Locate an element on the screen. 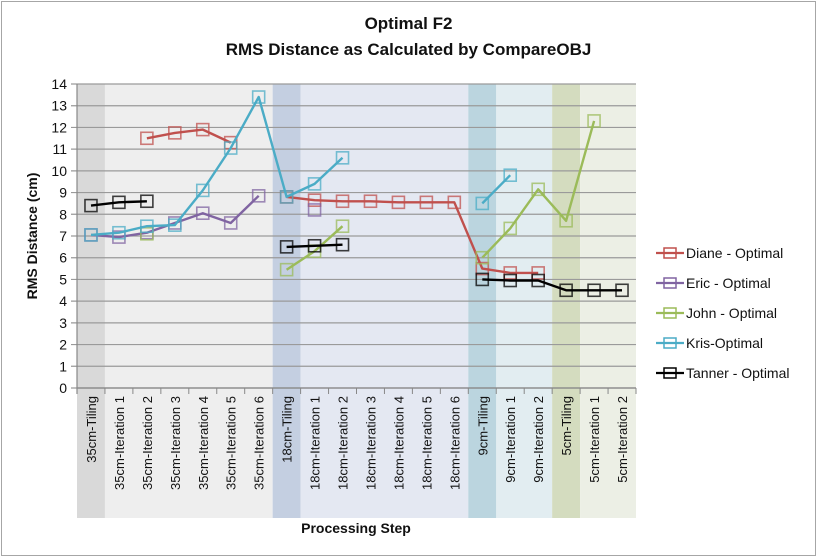 This screenshot has height=557, width=817. legend-item: Eric - Optimal is located at coordinates (713, 283).